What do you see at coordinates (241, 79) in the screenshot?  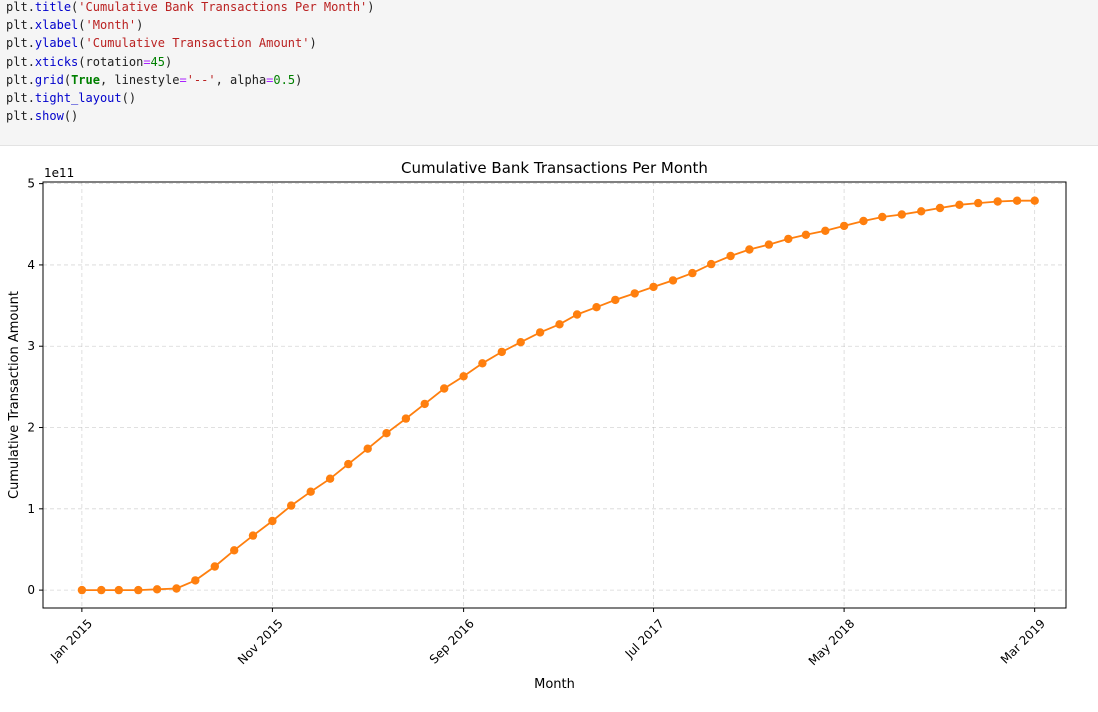 I see `code-token: , alpha` at bounding box center [241, 79].